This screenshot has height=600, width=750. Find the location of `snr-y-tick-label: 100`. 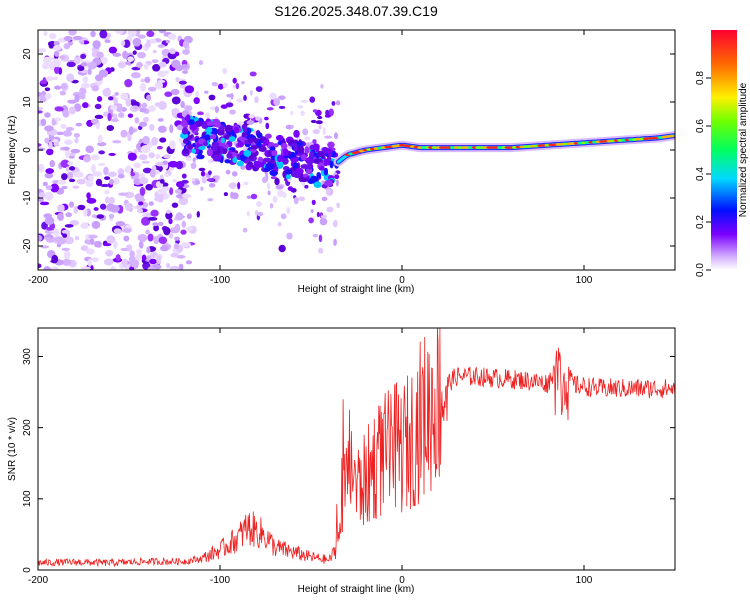

snr-y-tick-label: 100 is located at coordinates (27, 498).